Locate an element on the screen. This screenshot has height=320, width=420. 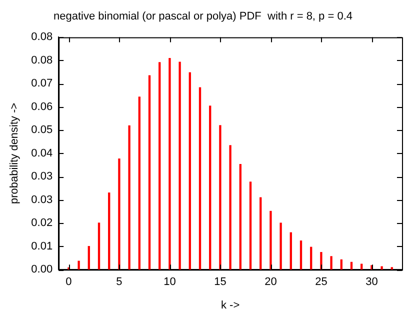
y-tick-label: 0.05 is located at coordinates (42, 130).